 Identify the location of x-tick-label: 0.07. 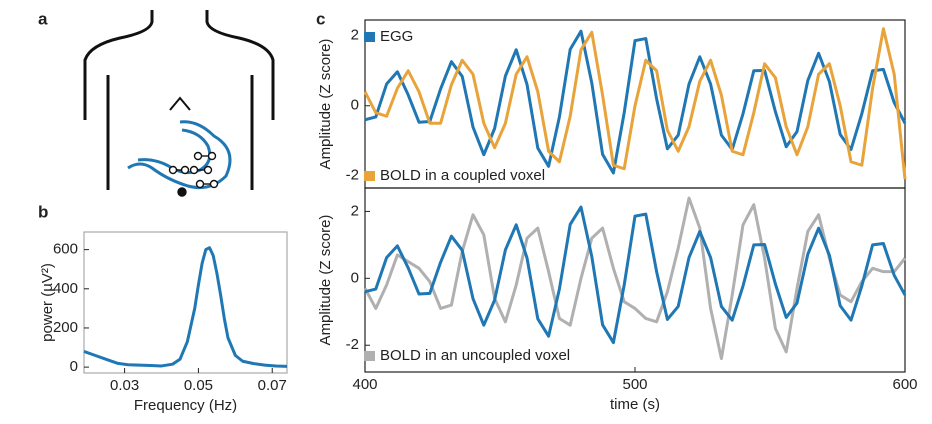
(272, 385).